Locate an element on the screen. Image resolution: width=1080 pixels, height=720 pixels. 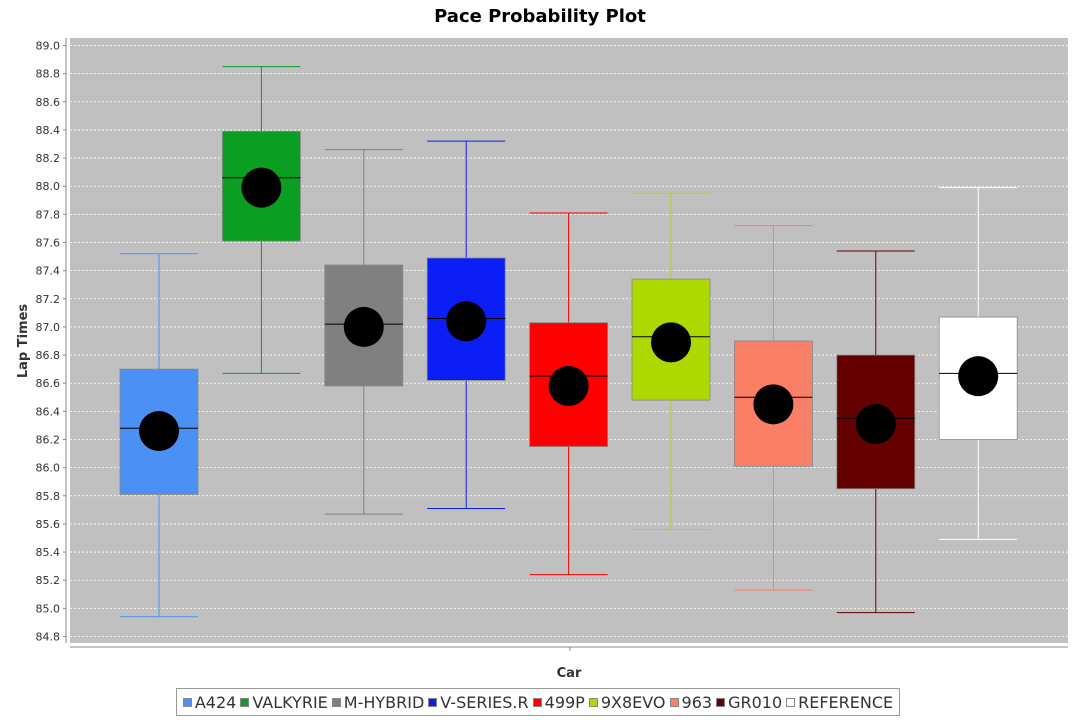
legend-item: M-HYBRID is located at coordinates (378, 702).